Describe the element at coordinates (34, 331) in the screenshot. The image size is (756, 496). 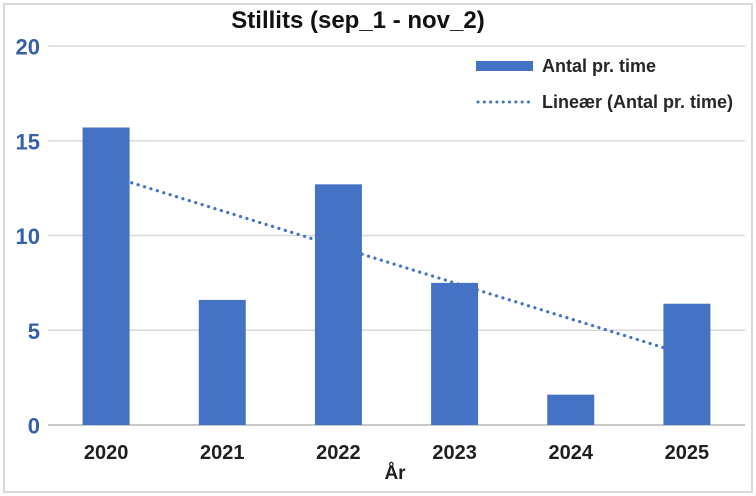
I see `y-tick-label: 5` at that location.